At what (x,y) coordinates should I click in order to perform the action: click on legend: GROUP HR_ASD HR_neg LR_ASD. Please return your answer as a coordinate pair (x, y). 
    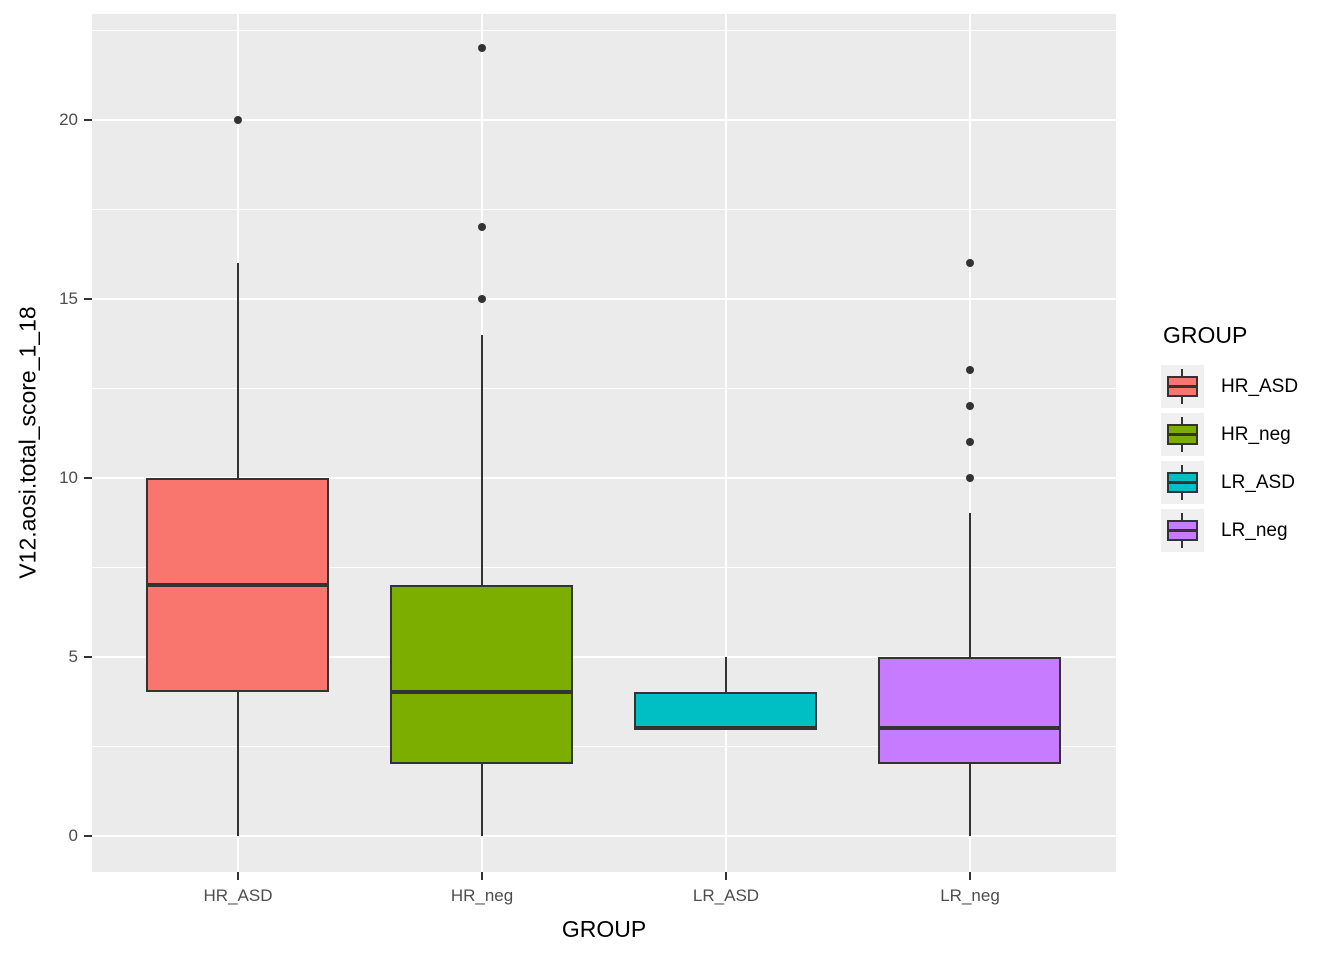
    Looking at the image, I should click on (1229, 439).